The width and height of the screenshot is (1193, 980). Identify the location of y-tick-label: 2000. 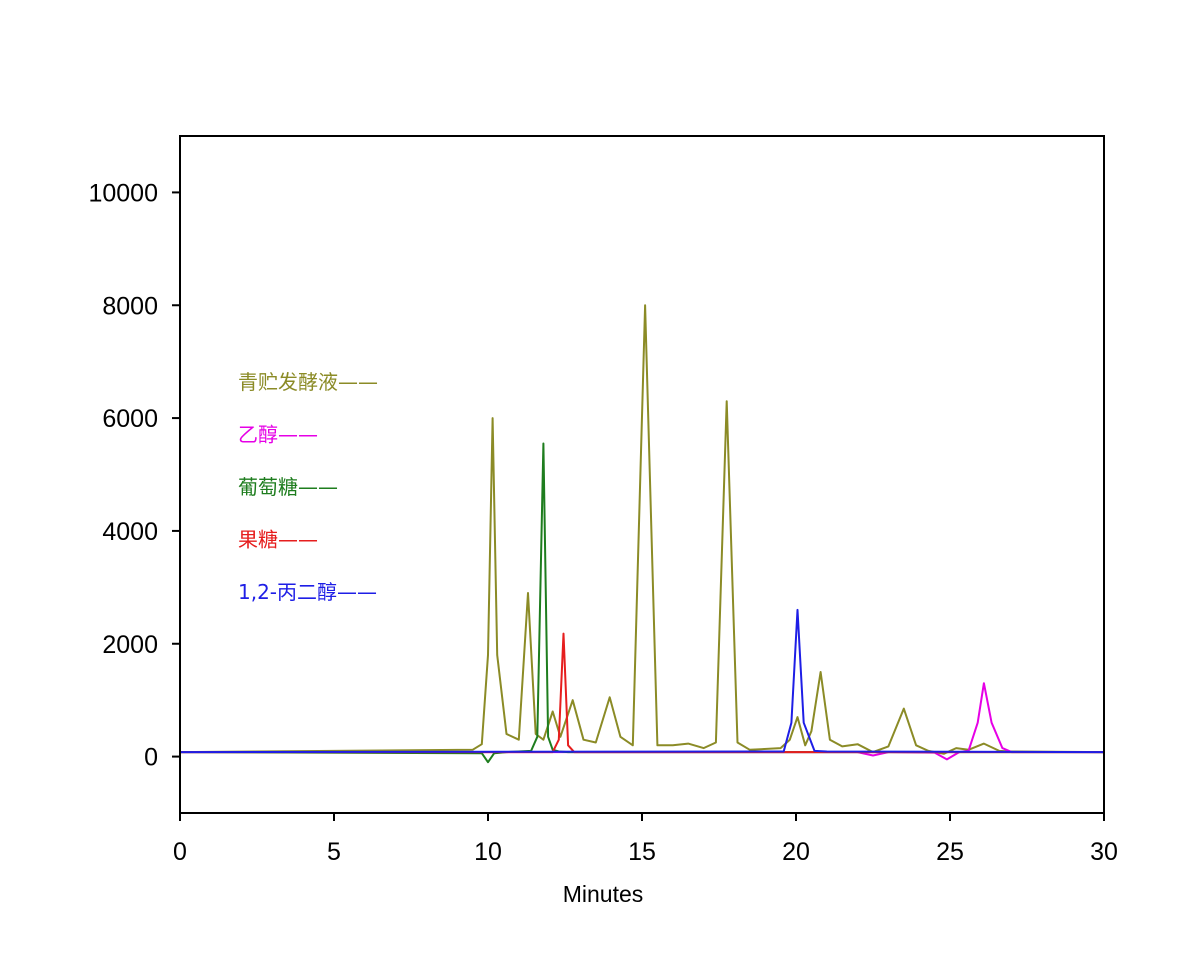
(130, 645).